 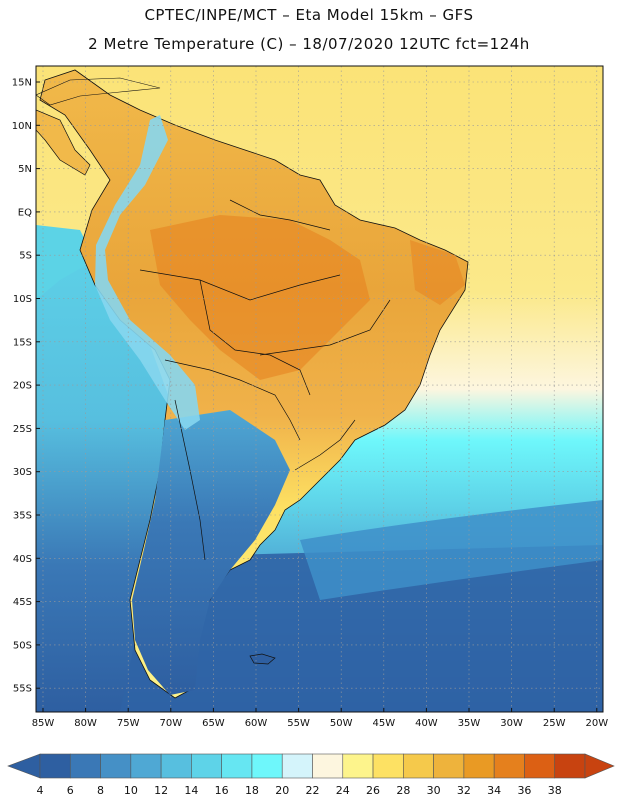 What do you see at coordinates (128, 723) in the screenshot?
I see `longitude-label: 75W` at bounding box center [128, 723].